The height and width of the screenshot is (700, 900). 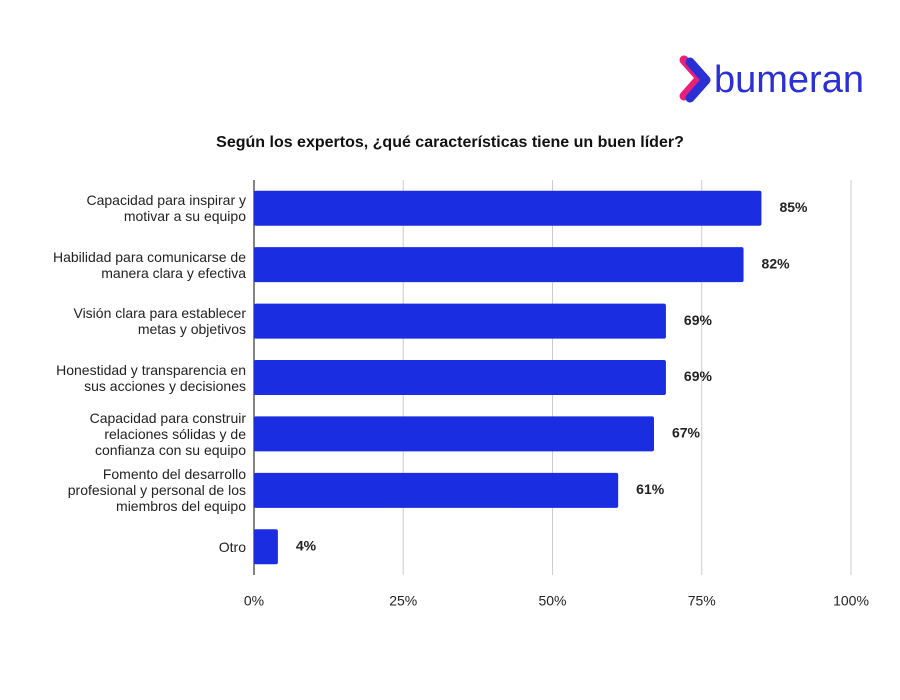 I want to click on y-tick-label: Otro, so click(x=232, y=546).